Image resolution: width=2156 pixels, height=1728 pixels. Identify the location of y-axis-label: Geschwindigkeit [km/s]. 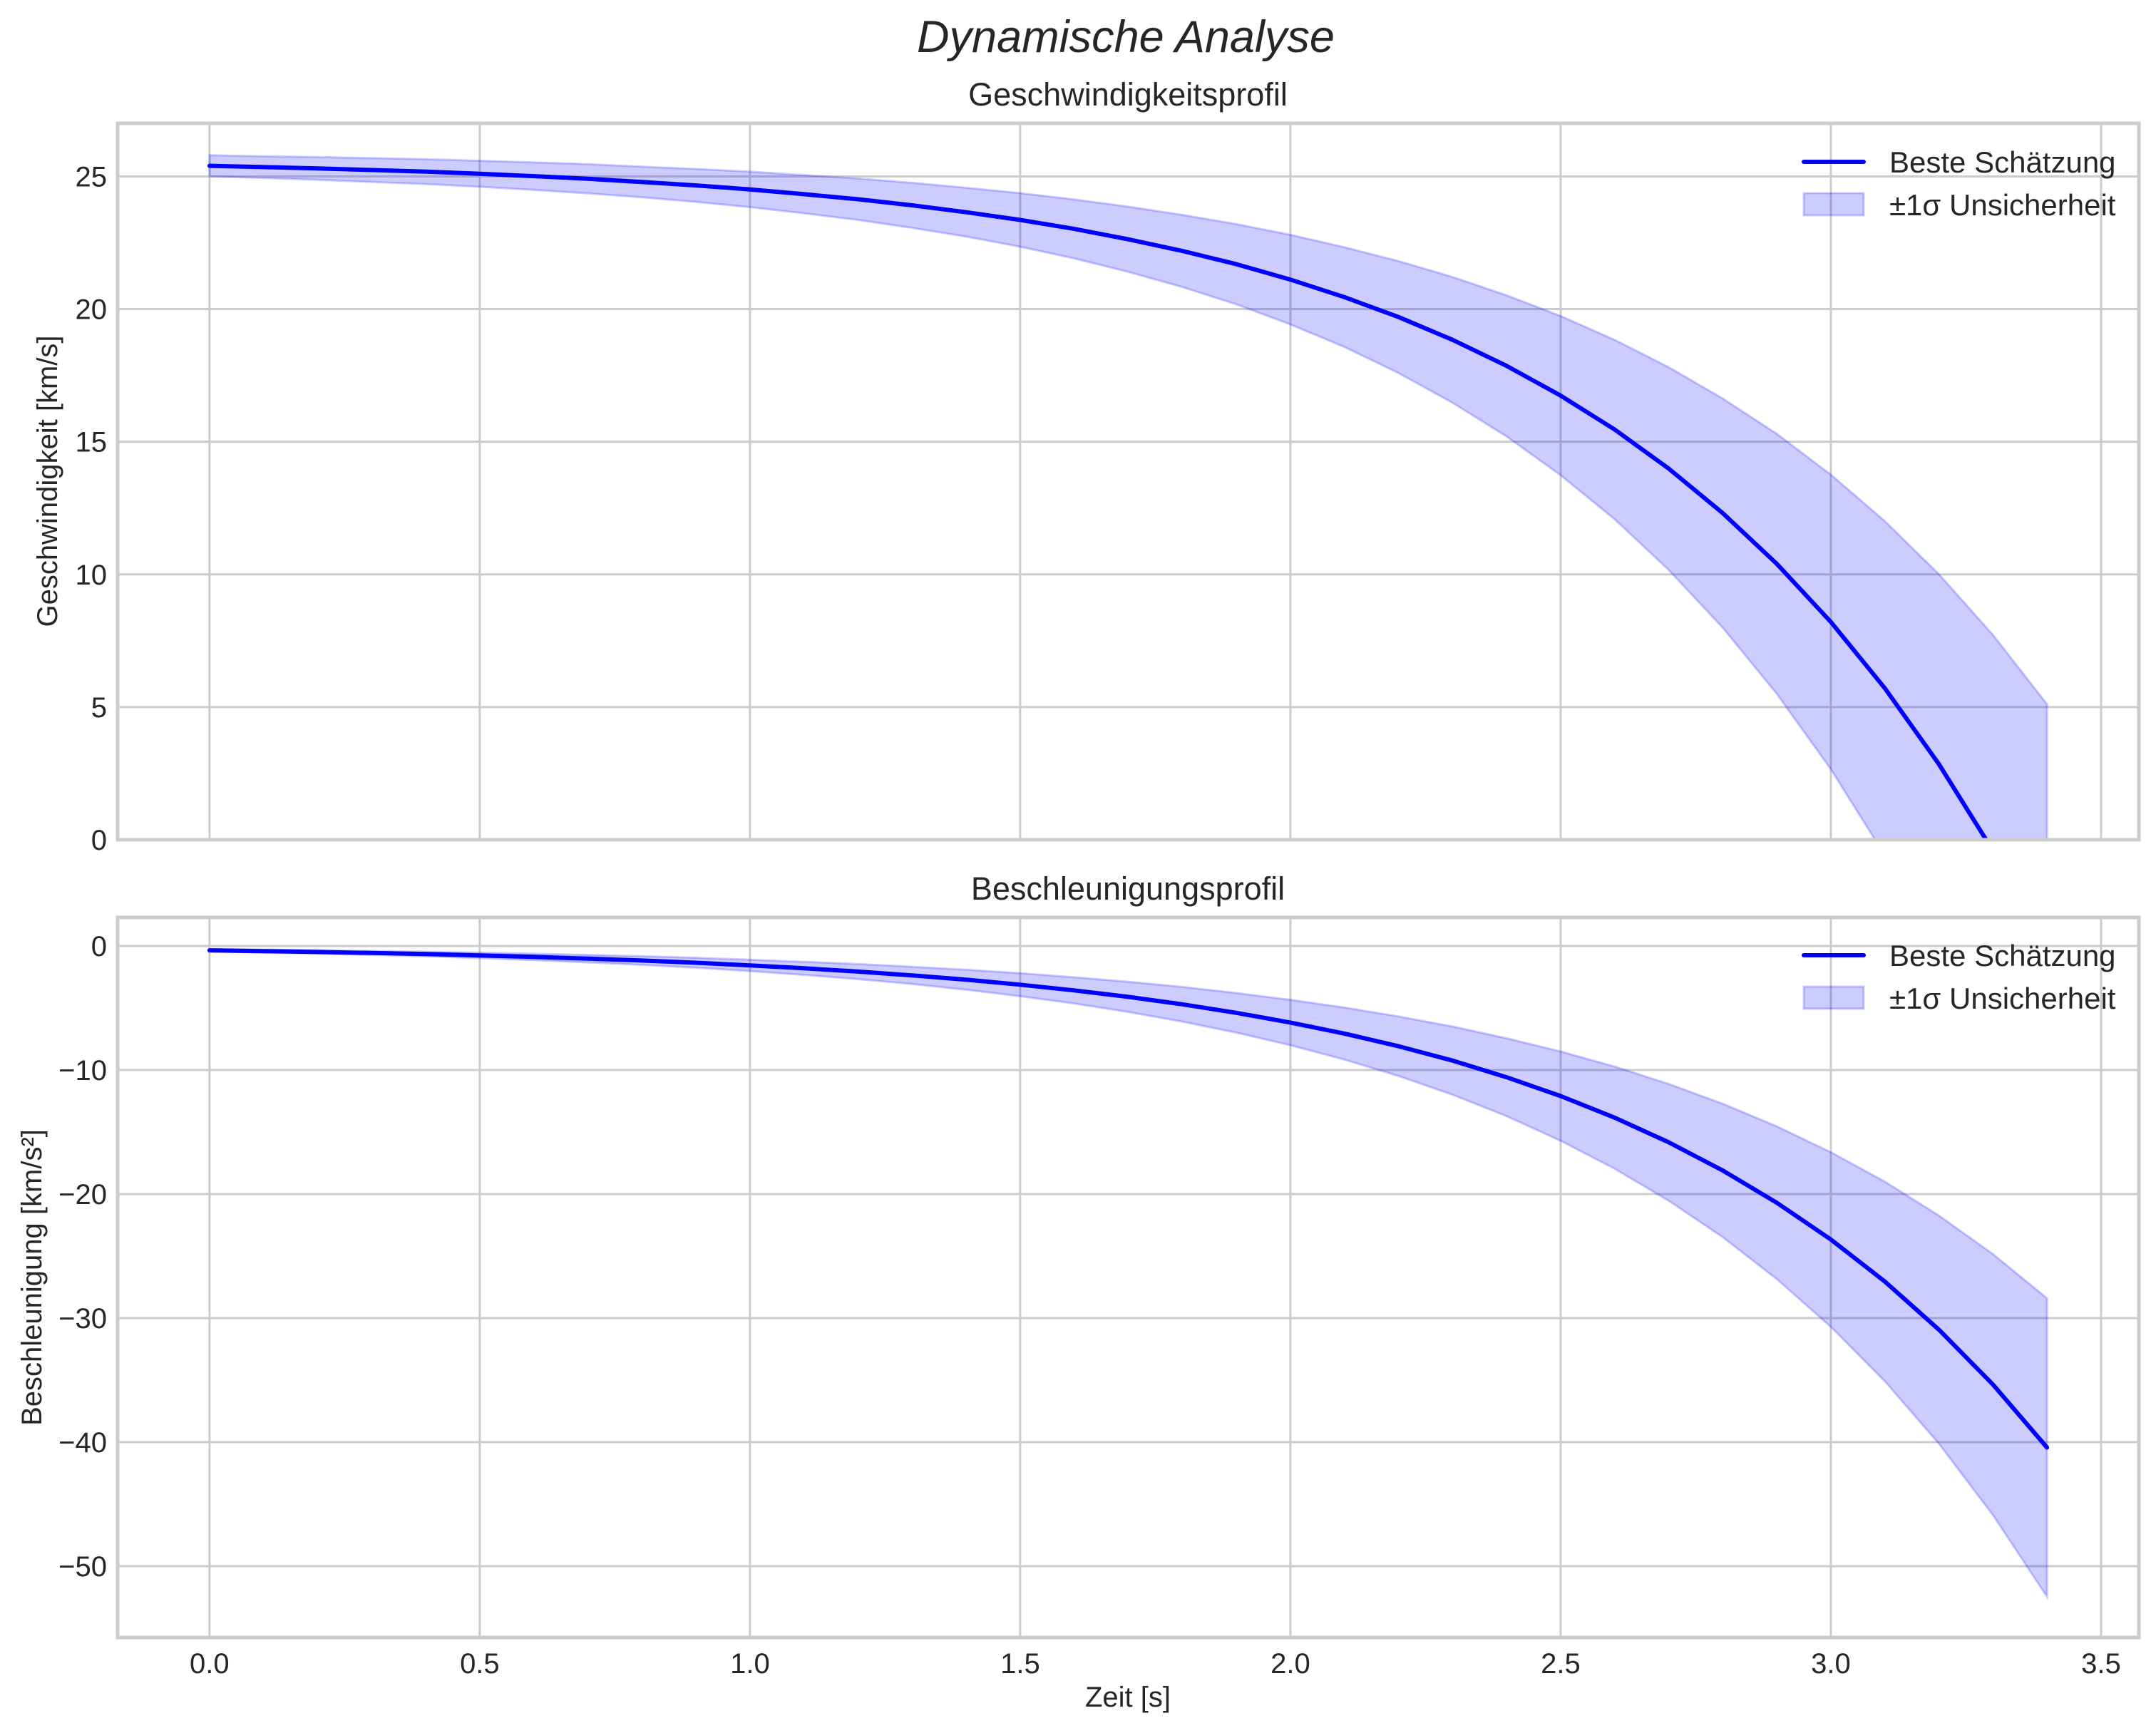
(47, 481).